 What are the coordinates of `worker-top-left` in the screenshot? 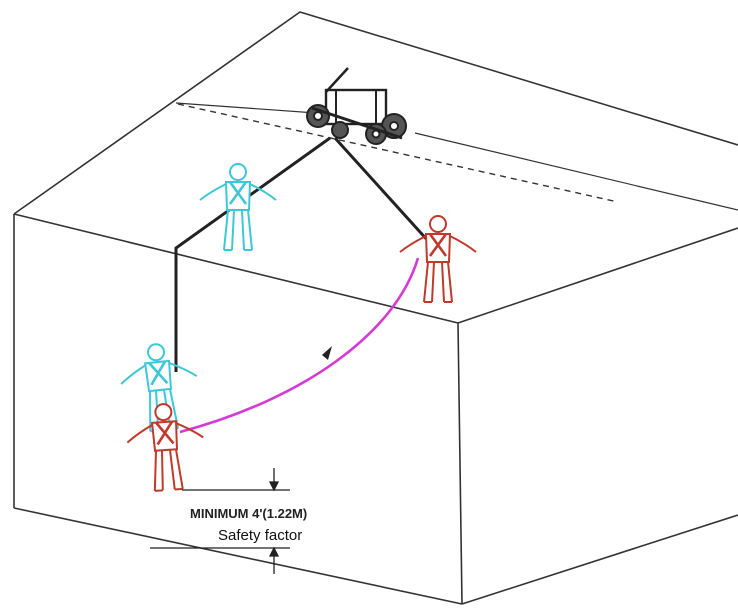 It's located at (238, 207).